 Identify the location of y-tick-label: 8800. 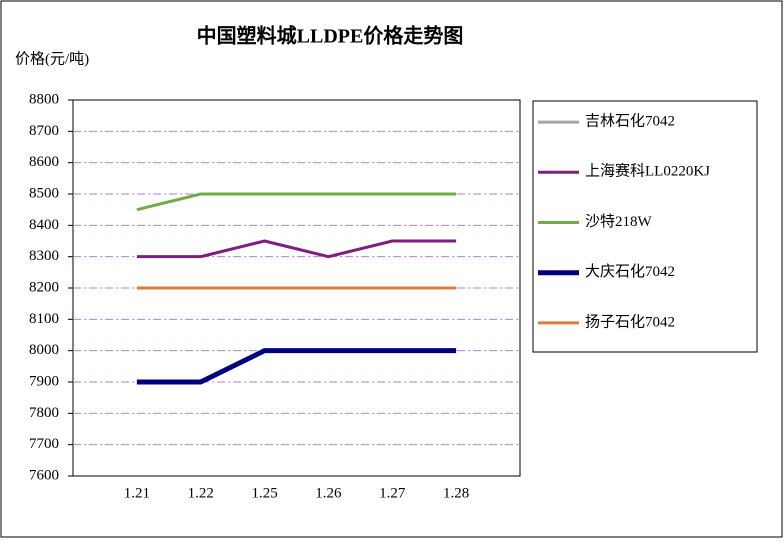
(44, 99).